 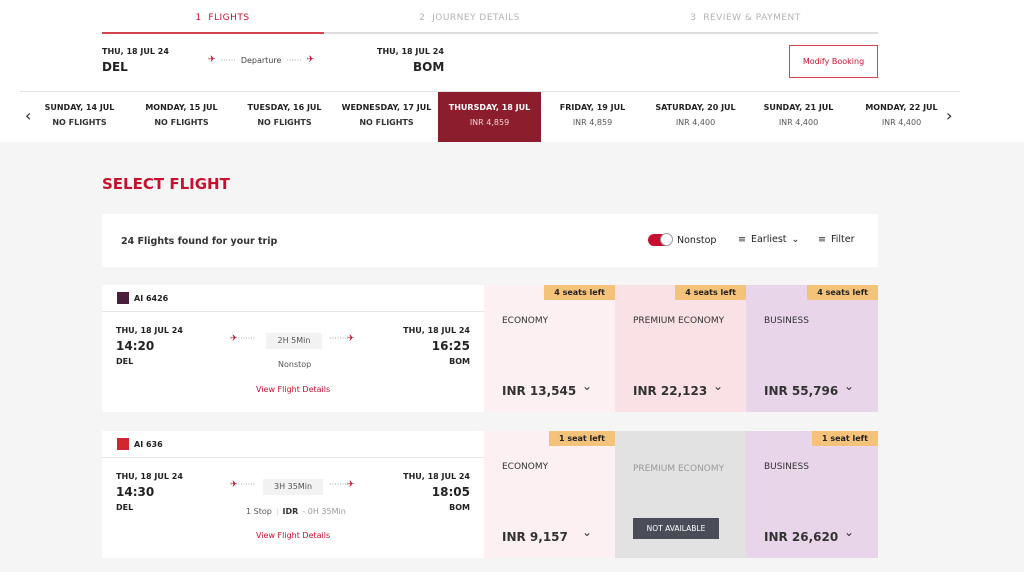 What do you see at coordinates (695, 117) in the screenshot?
I see `date-item: SATURDAY, 20 JUL INR 4,400` at bounding box center [695, 117].